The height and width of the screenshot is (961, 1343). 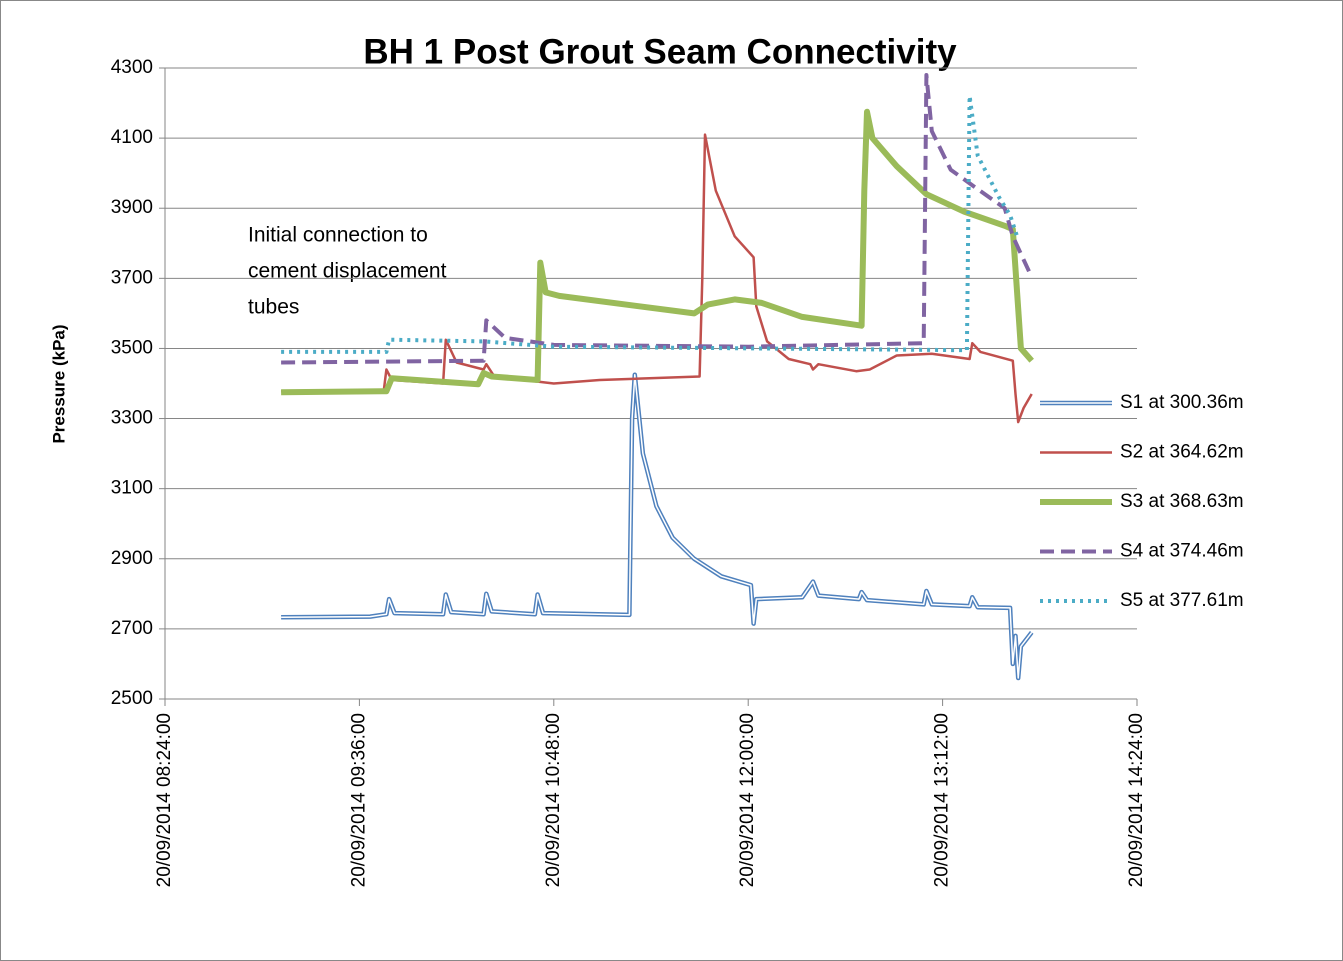 I want to click on x-tick-label: 20/09/2014 13:12:00, so click(x=942, y=800).